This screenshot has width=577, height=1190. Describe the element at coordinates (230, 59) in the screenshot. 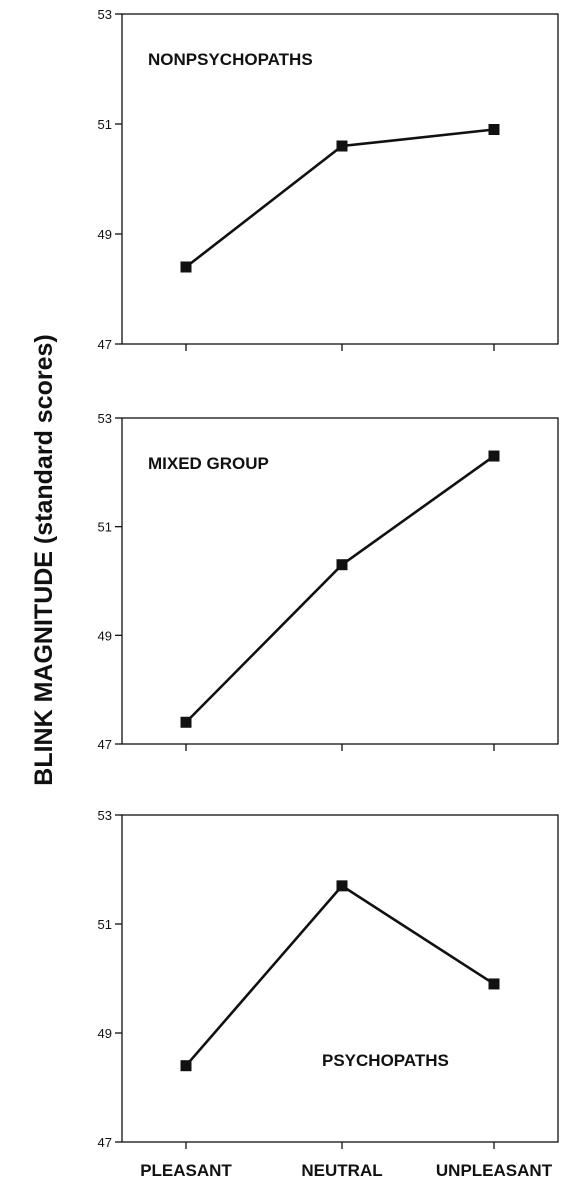

I see `panel-title: NONPSYCHOPATHS` at that location.